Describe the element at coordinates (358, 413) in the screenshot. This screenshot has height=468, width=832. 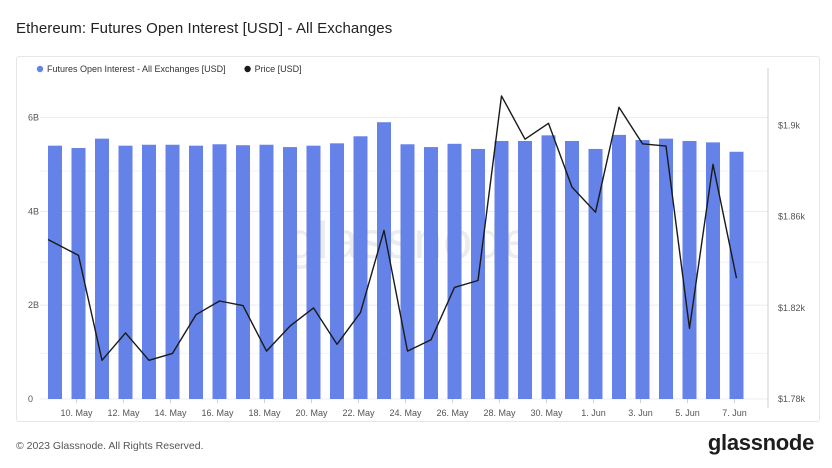
I see `x-tick-label: 22. May` at that location.